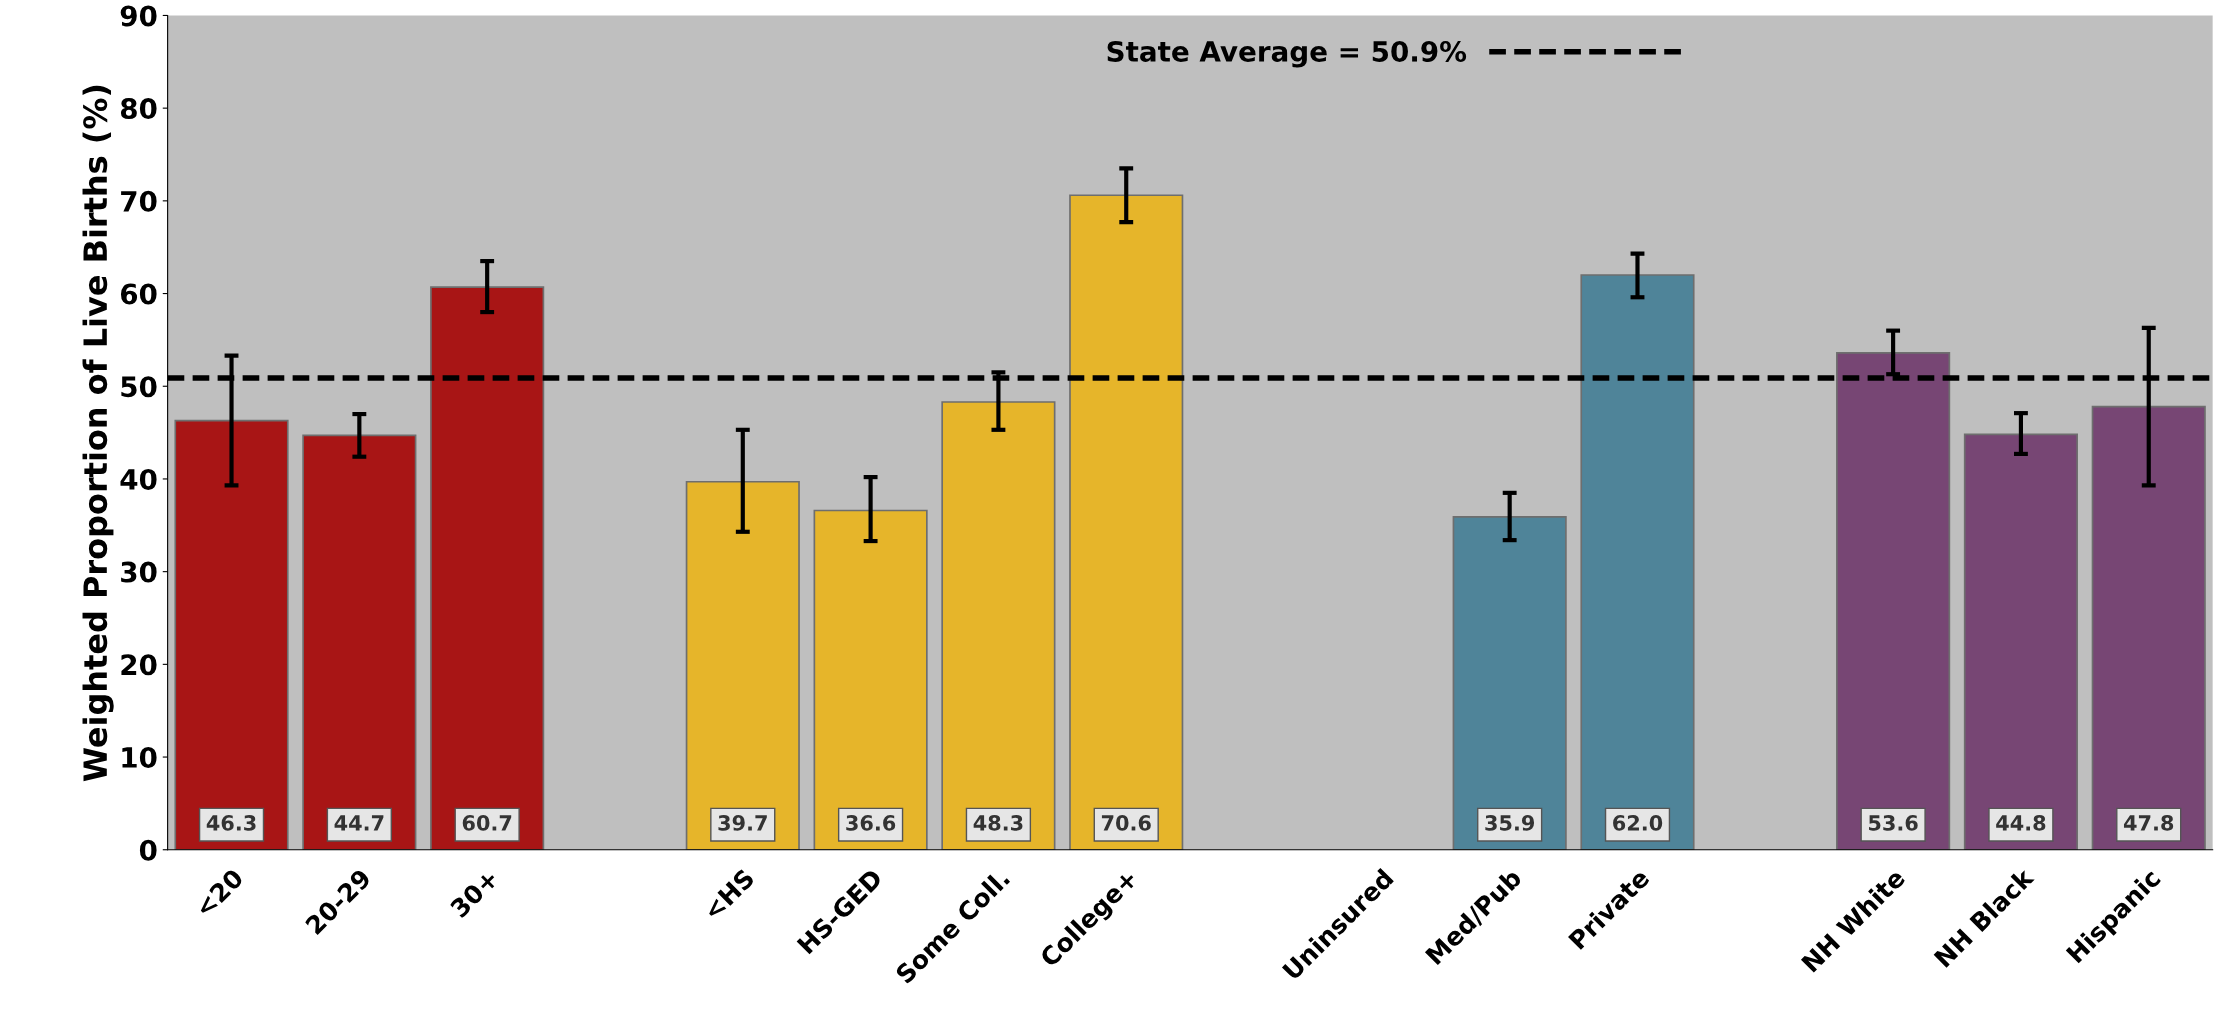 This screenshot has width=2235, height=1030. I want to click on data-label: 53.6, so click(1893, 823).